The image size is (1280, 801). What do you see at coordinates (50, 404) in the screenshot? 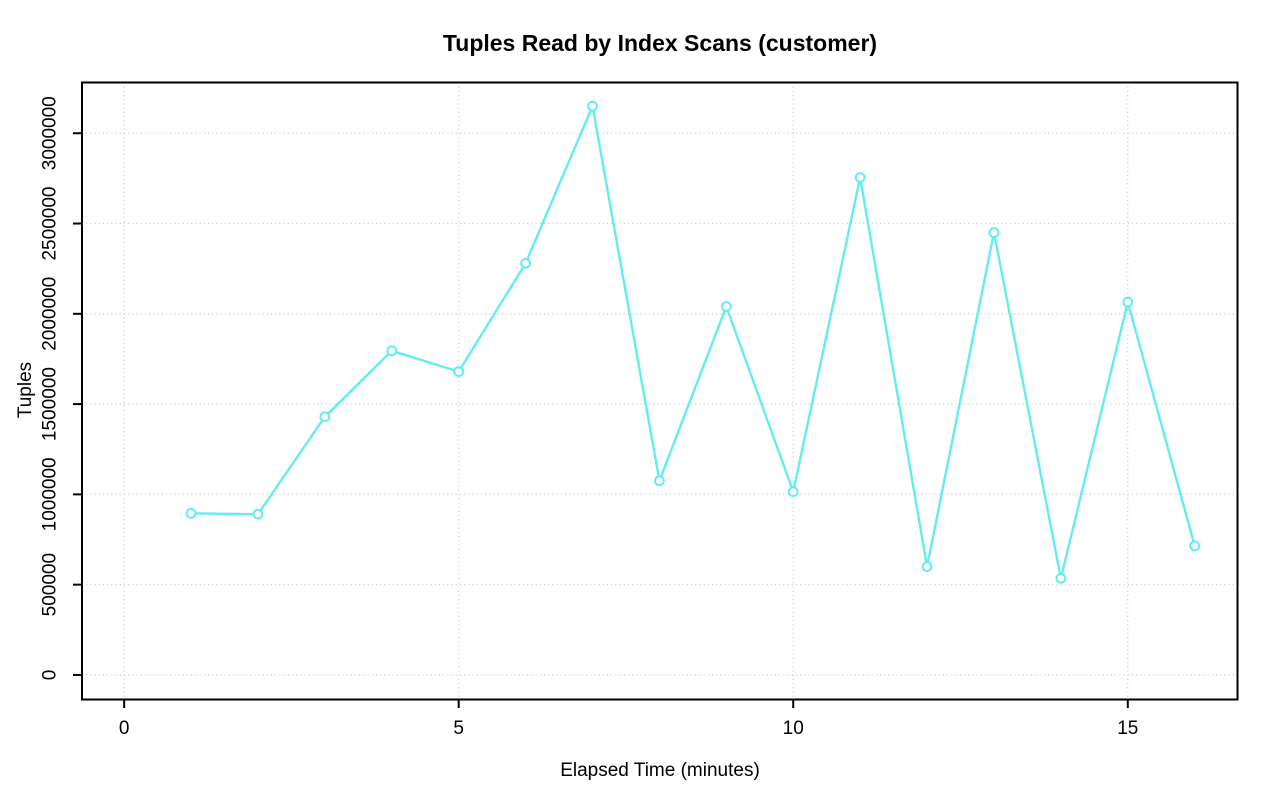
I see `y-tick-label: 1500000` at bounding box center [50, 404].